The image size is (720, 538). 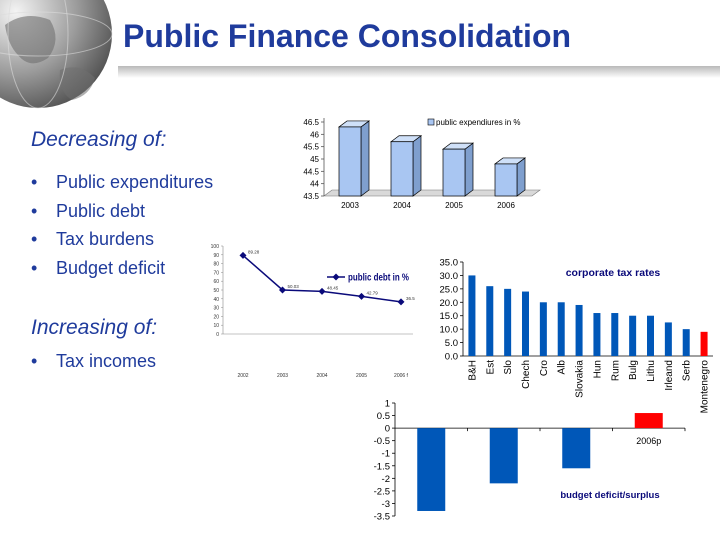 What do you see at coordinates (94, 327) in the screenshot?
I see `increasing-heading: Increasing of:` at bounding box center [94, 327].